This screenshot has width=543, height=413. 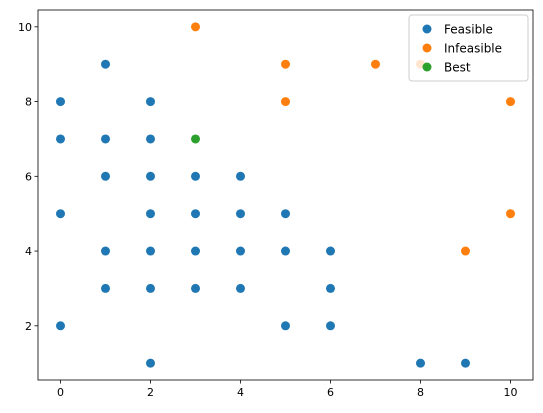 I want to click on x-tick-label: 0, so click(x=60, y=392).